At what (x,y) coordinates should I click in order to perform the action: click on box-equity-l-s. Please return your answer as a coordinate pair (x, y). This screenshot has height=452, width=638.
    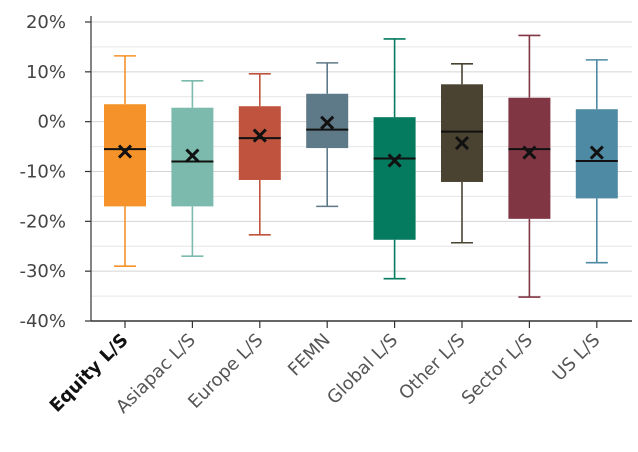
    Looking at the image, I should click on (125, 161).